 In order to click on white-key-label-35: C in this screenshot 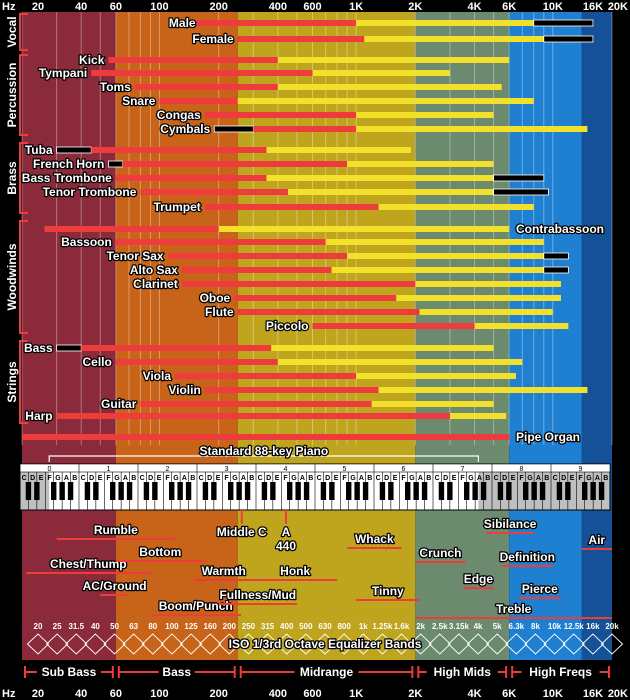, I will do `click(319, 478)`.